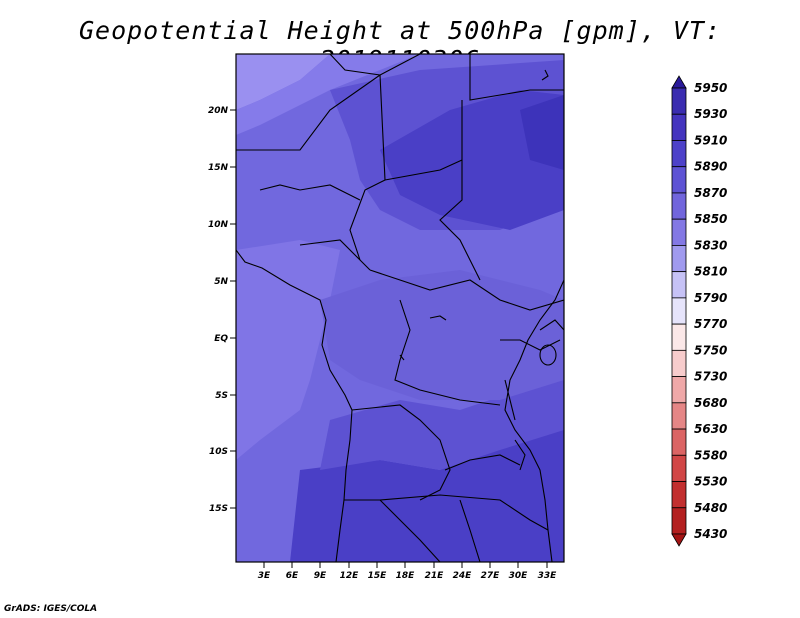 The height and width of the screenshot is (618, 800). Describe the element at coordinates (710, 219) in the screenshot. I see `colorbar-label: 5850` at that location.